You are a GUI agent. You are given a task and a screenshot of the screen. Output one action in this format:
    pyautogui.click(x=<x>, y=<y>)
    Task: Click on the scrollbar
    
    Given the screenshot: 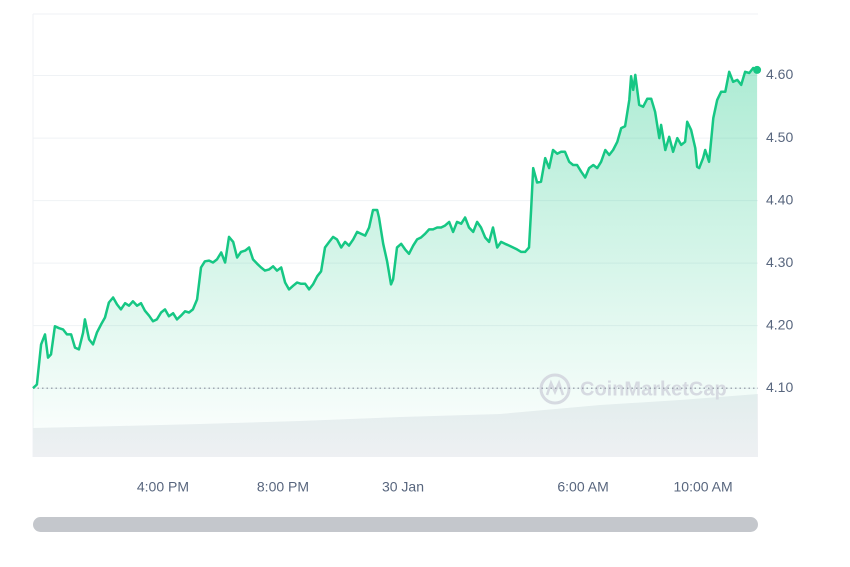 What is the action you would take?
    pyautogui.click(x=395, y=524)
    